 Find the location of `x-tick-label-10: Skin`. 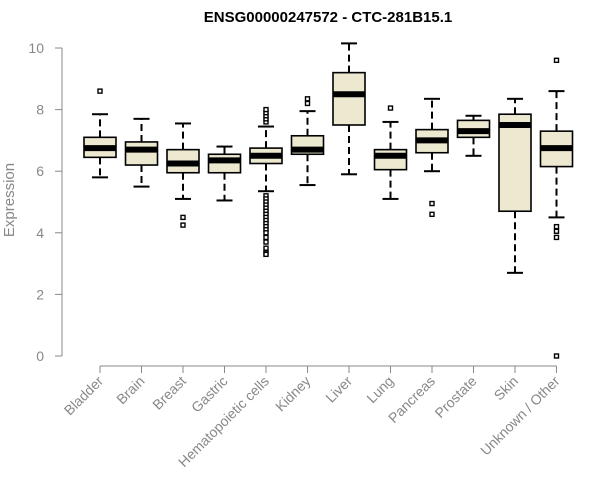

x-tick-label-10: Skin is located at coordinates (506, 388).